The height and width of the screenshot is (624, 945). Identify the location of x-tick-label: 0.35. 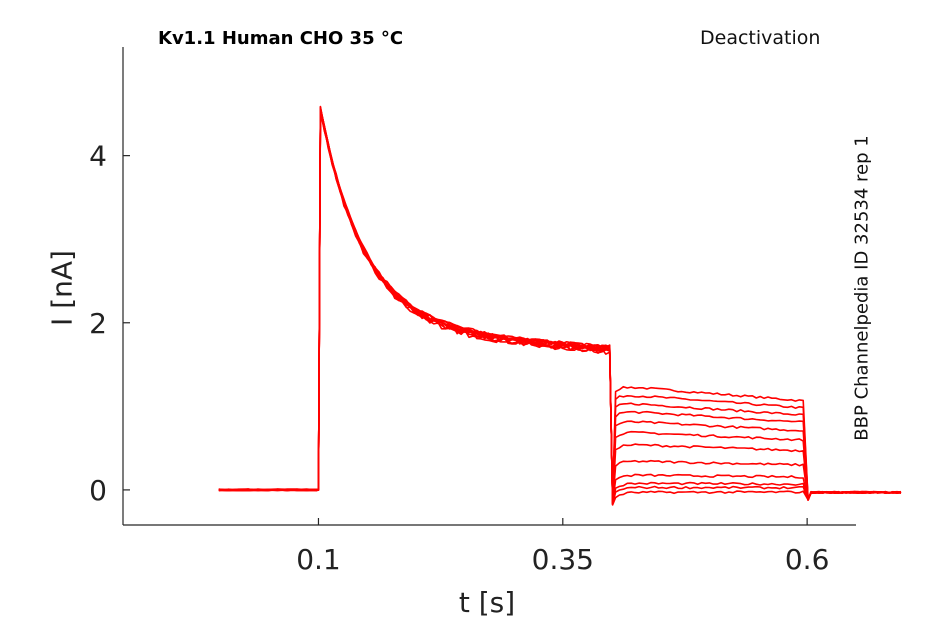
(563, 559).